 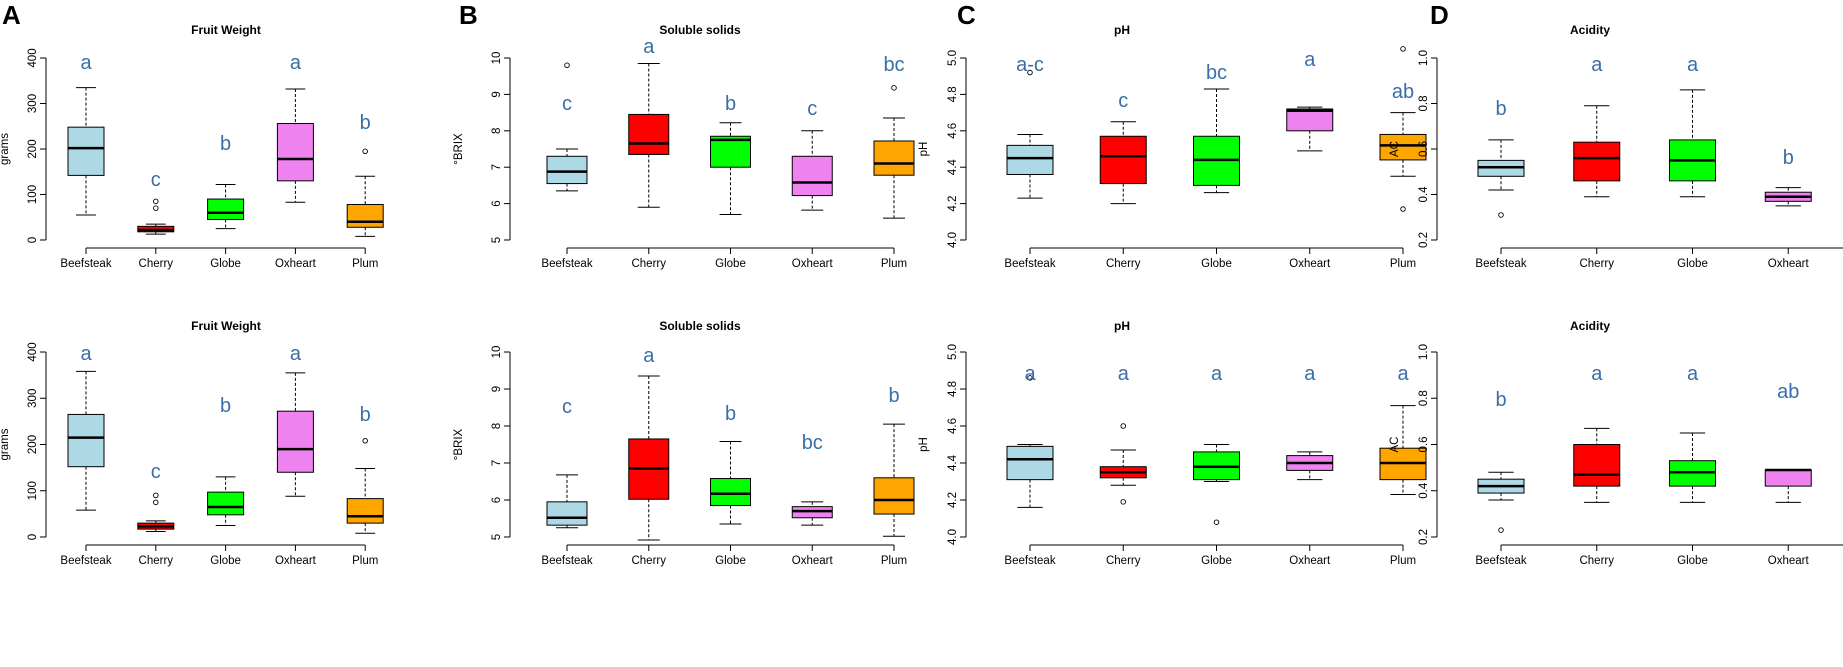 What do you see at coordinates (1788, 177) in the screenshot?
I see `box-oxheart: b` at bounding box center [1788, 177].